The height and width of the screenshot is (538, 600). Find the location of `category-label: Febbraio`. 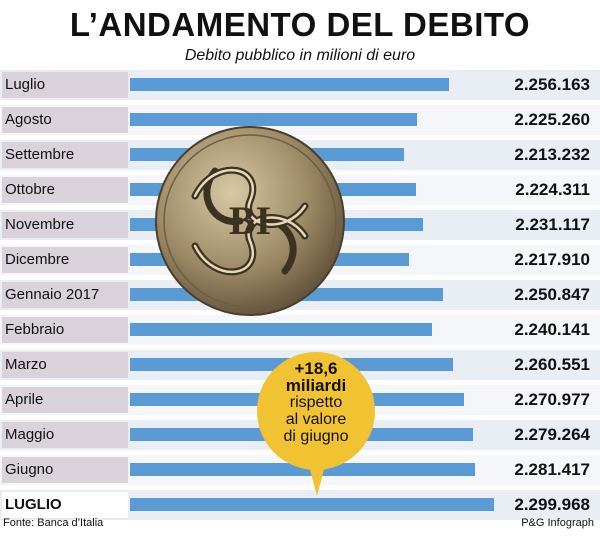

category-label: Febbraio is located at coordinates (65, 330).